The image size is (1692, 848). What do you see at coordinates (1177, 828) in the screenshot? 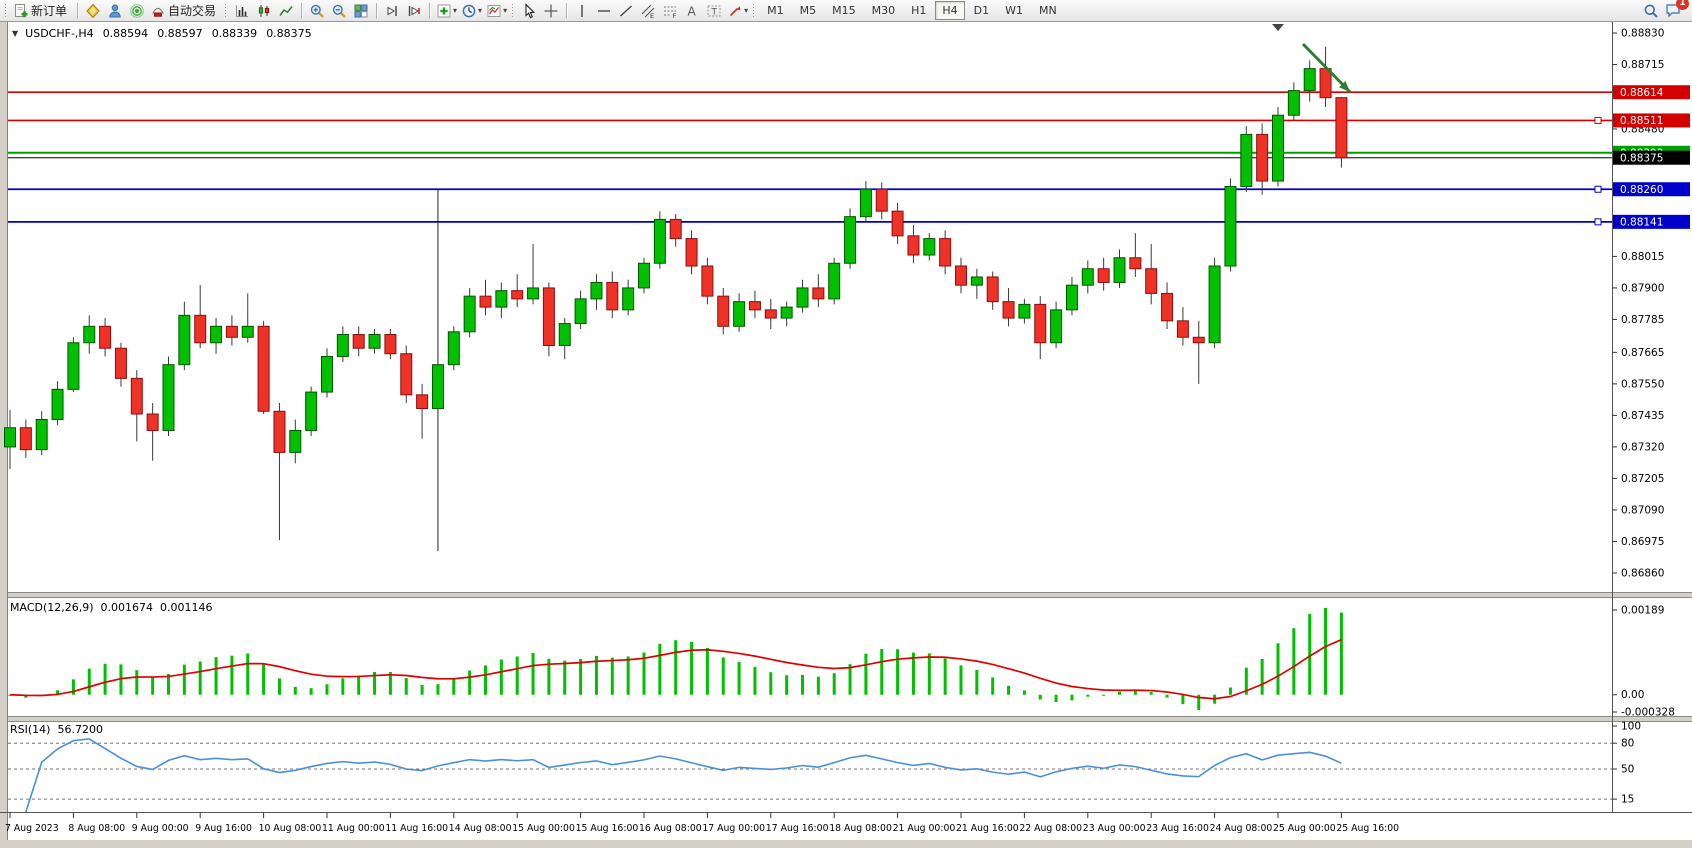
I see `svg-text: 23 Aug 16:00` at bounding box center [1177, 828].